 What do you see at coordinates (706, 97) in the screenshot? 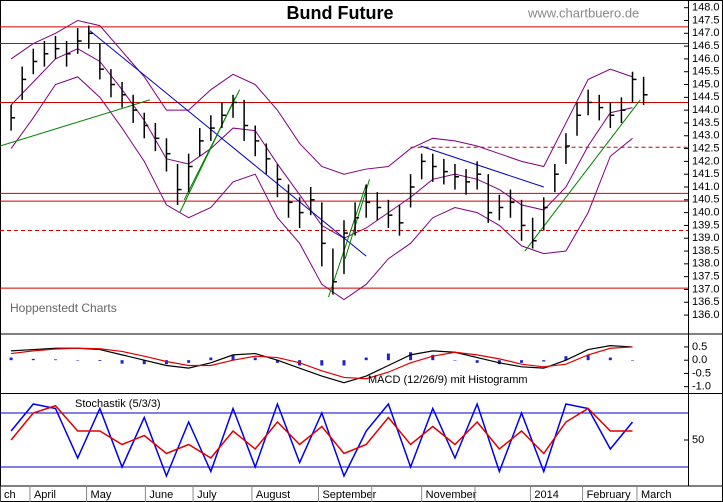
I see `y-tick-label: 144.5` at bounding box center [706, 97].